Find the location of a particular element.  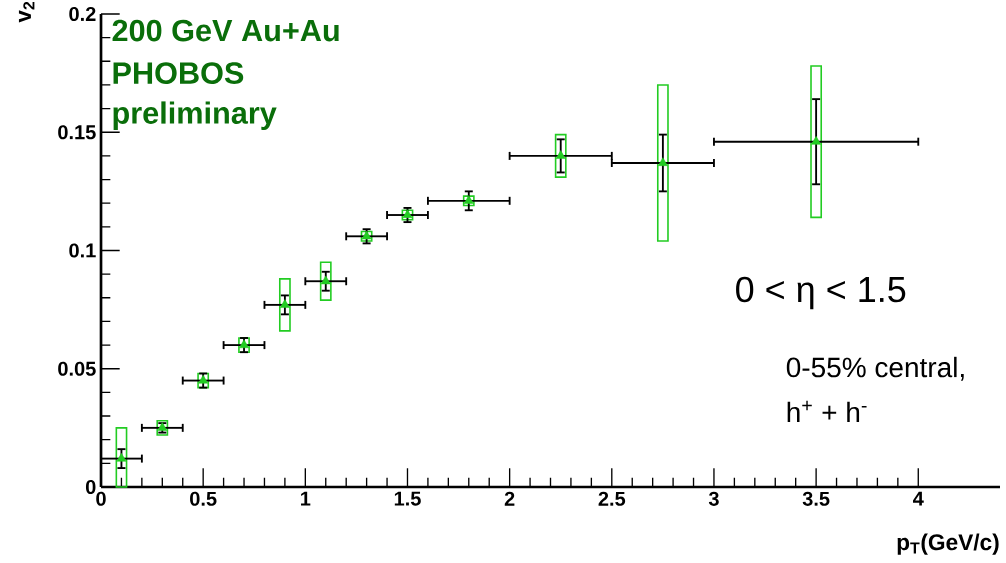

x-tick-label: 1.5 is located at coordinates (407, 498).